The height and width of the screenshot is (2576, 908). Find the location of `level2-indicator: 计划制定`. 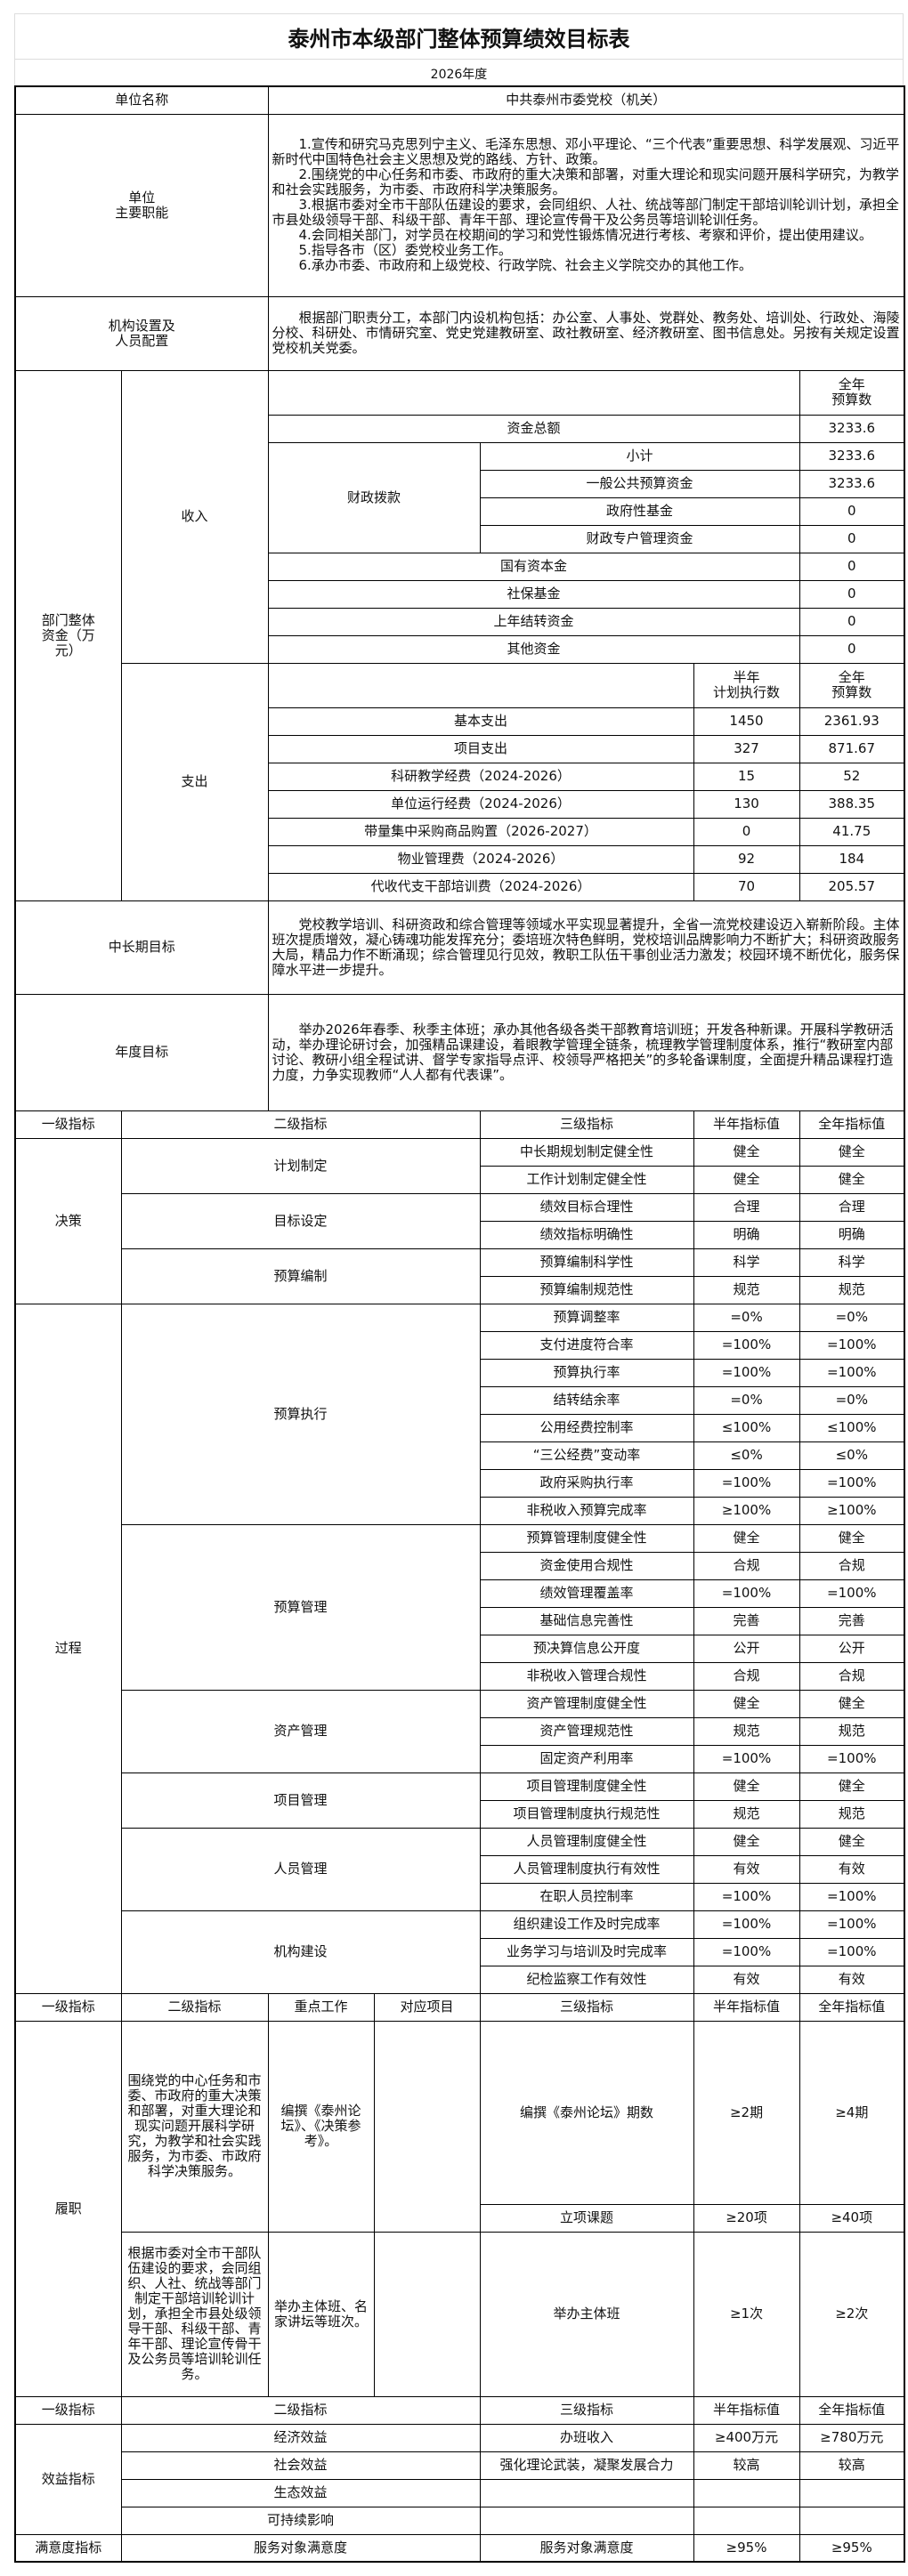

level2-indicator: 计划制定 is located at coordinates (300, 1165).